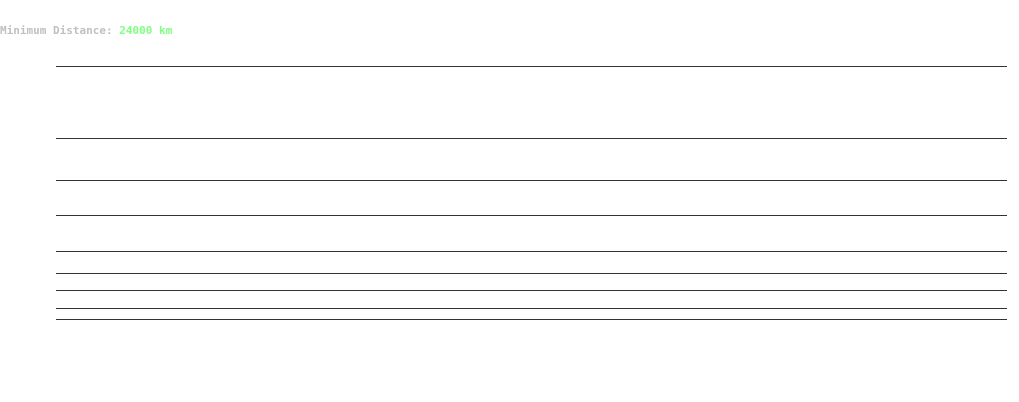 This screenshot has height=402, width=1019. Describe the element at coordinates (56, 30) in the screenshot. I see `minimum-distance-label: Minimum Distance:` at that location.